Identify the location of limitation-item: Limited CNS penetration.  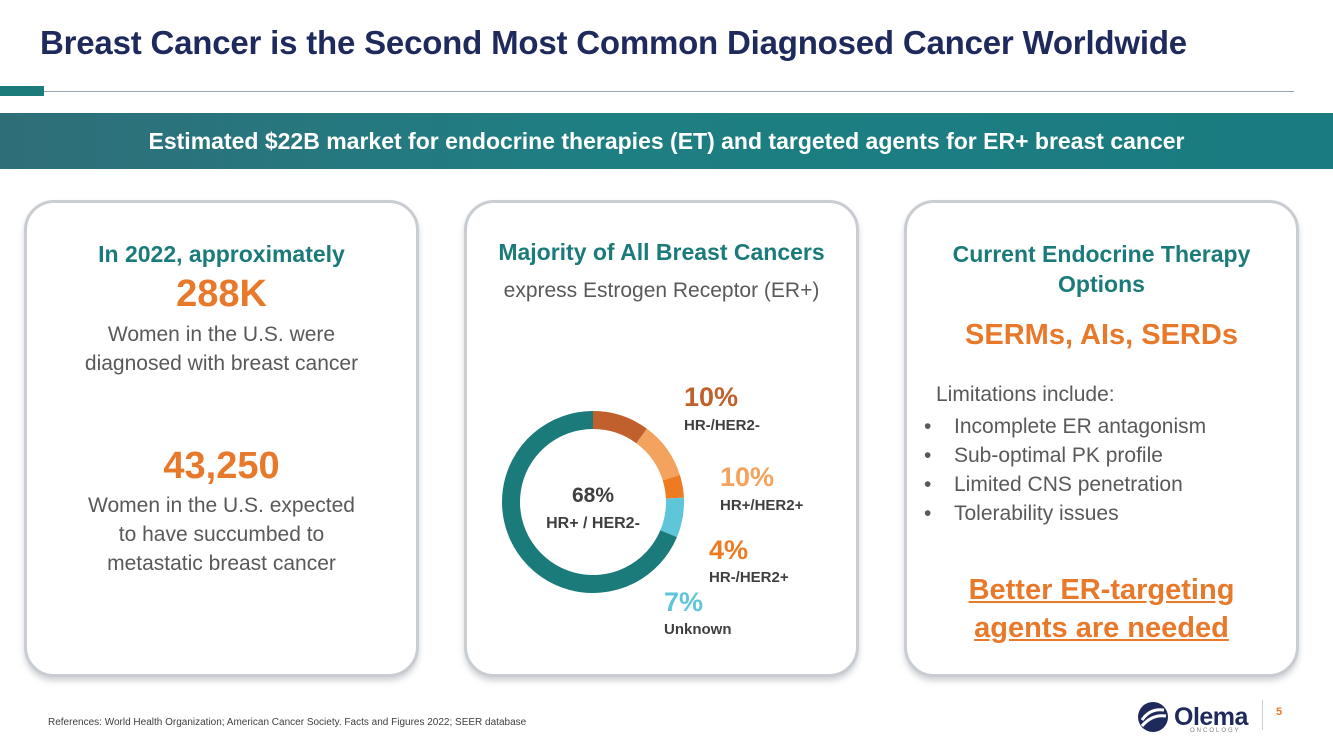
(1064, 484).